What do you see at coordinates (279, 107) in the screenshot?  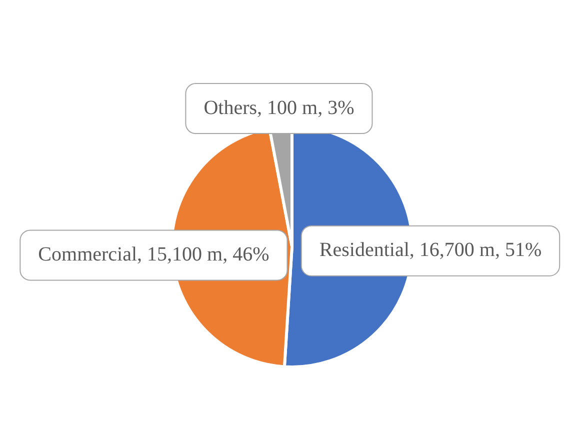 I see `slice-label: Others, 100 m, 3%` at bounding box center [279, 107].